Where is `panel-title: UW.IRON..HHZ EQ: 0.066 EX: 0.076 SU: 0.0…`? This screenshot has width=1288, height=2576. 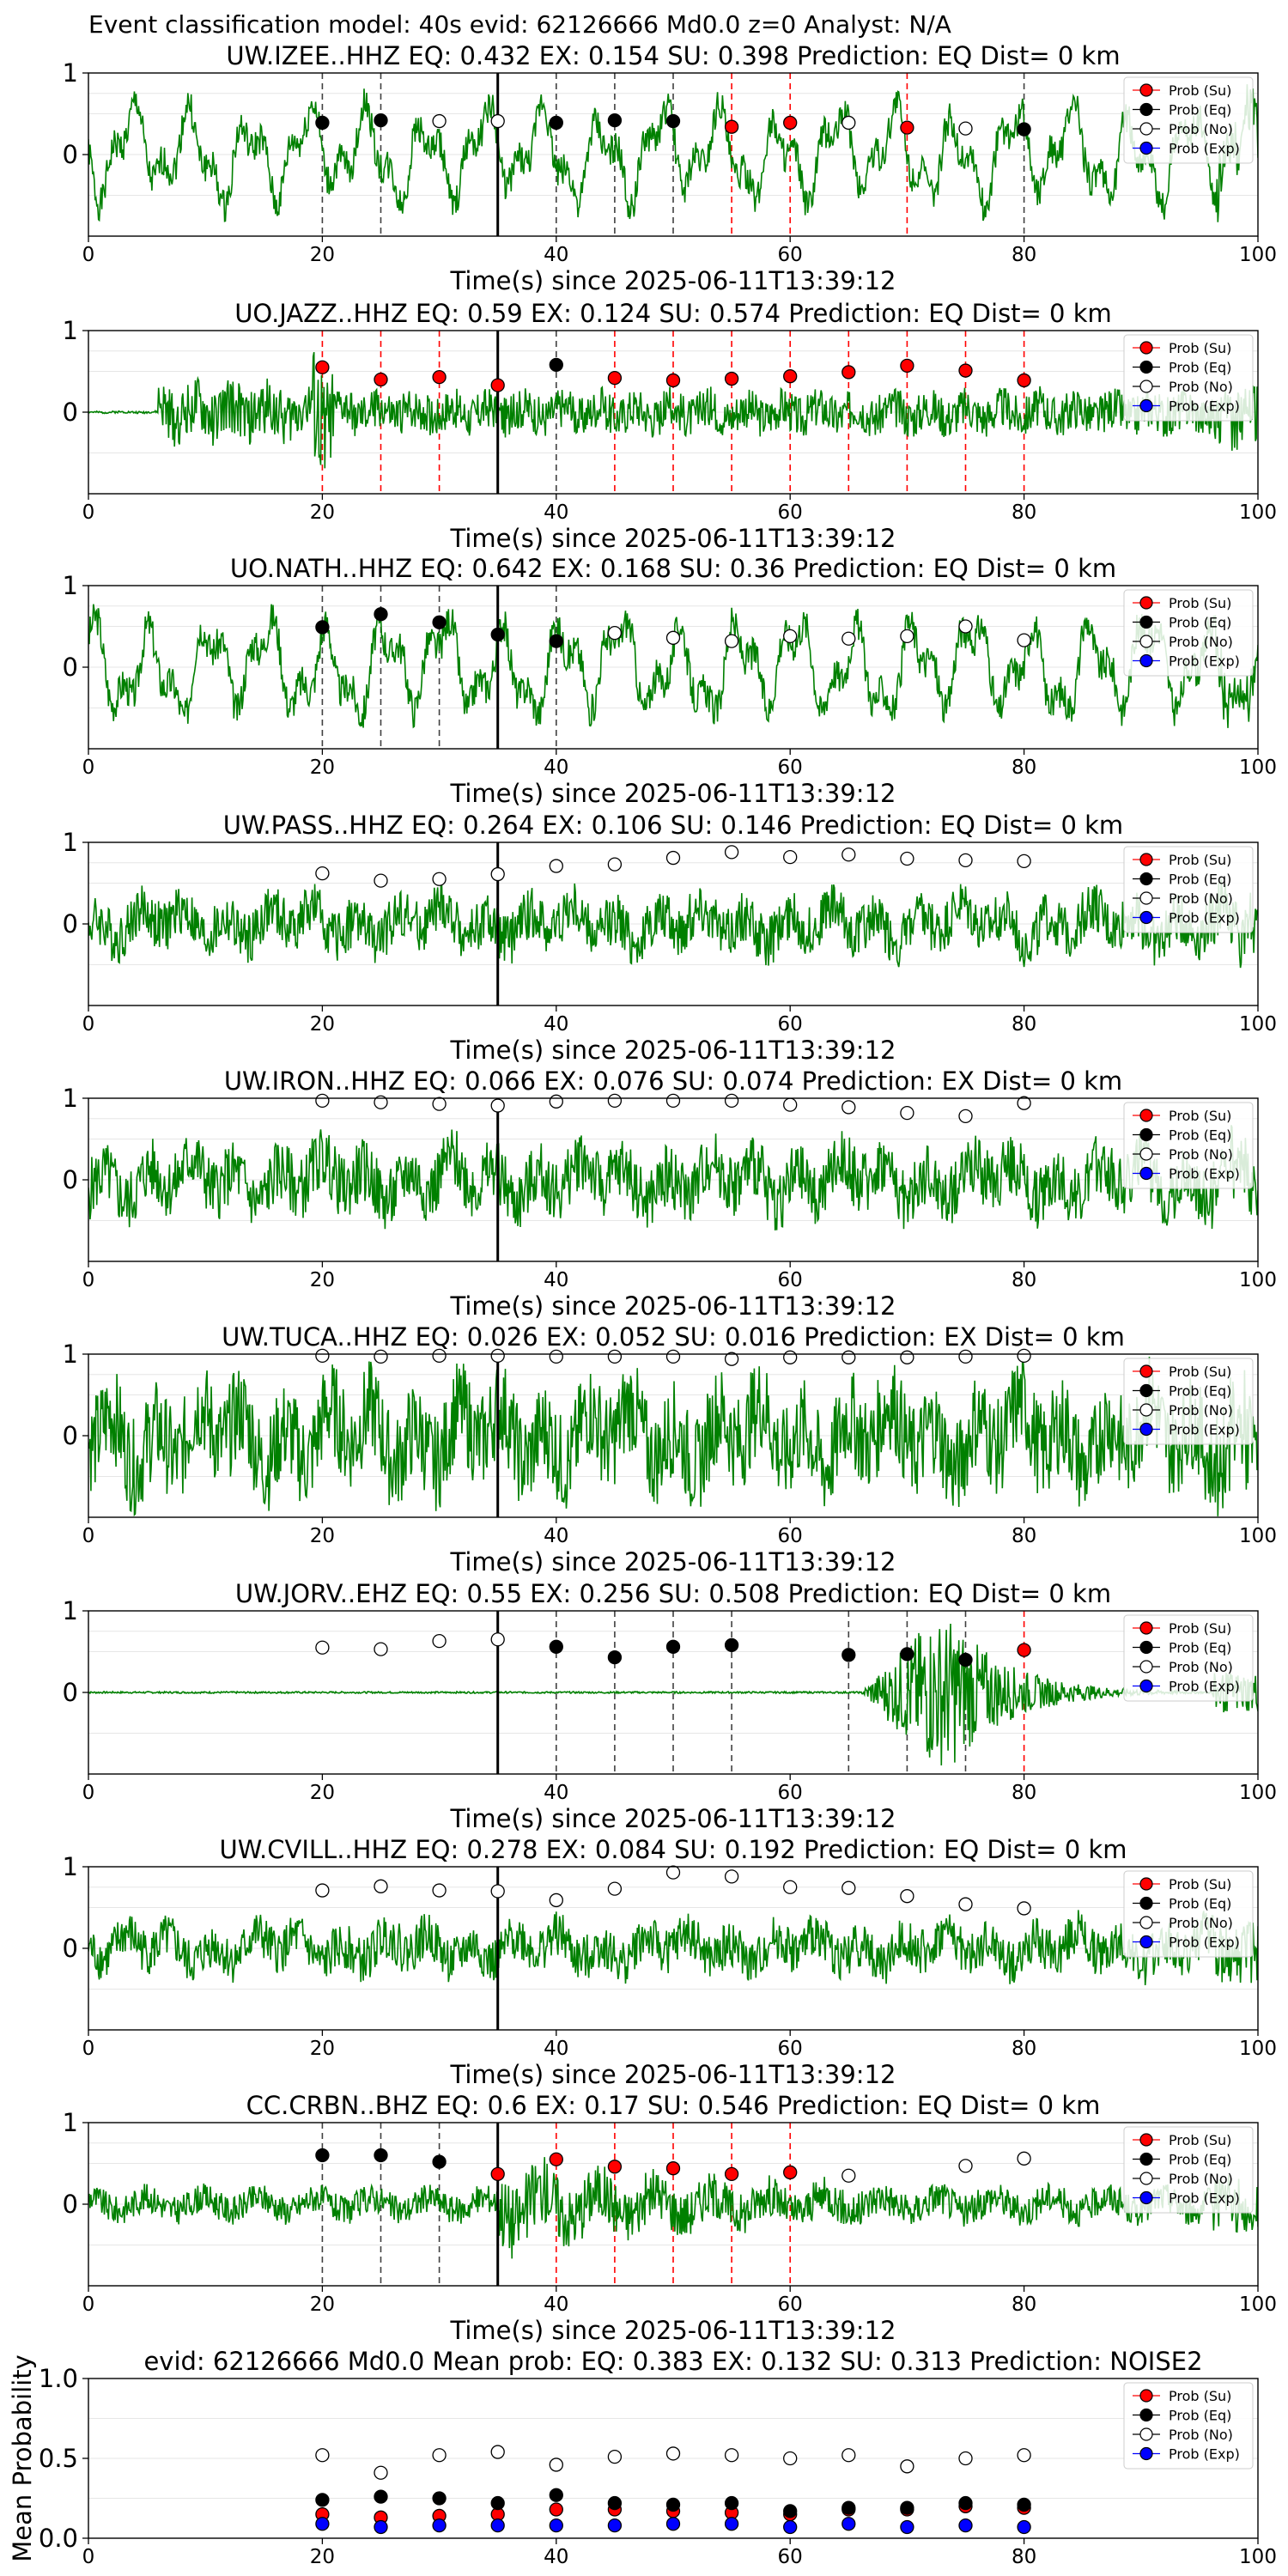 panel-title: UW.IRON..HHZ EQ: 0.066 EX: 0.076 SU: 0.0… is located at coordinates (673, 1081).